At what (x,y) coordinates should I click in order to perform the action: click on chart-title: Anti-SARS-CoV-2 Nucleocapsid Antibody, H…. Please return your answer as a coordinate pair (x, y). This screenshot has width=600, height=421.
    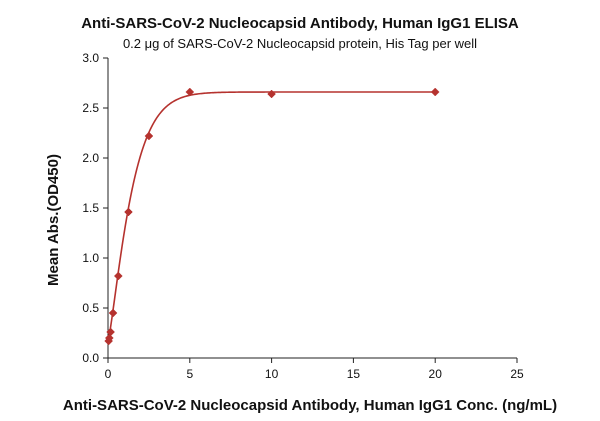
    Looking at the image, I should click on (300, 23).